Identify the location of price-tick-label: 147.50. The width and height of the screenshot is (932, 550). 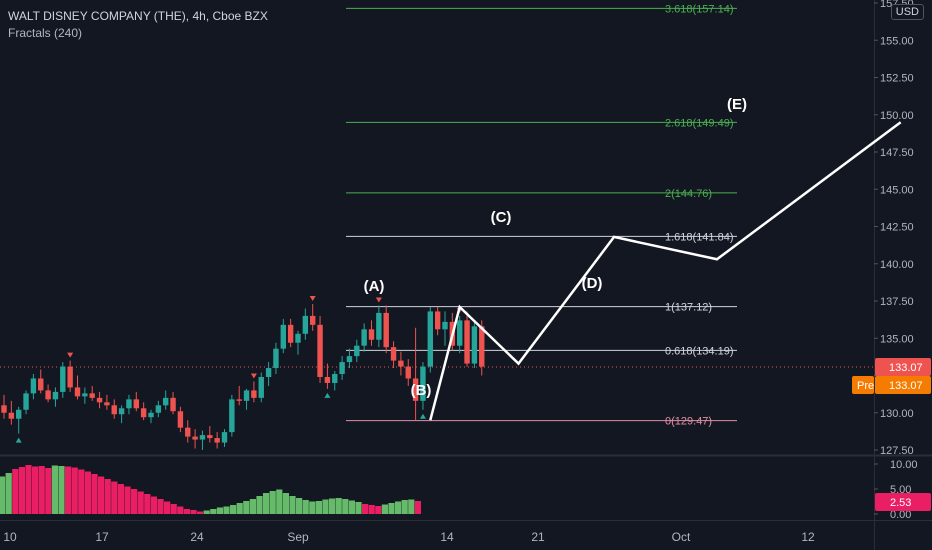
(897, 153).